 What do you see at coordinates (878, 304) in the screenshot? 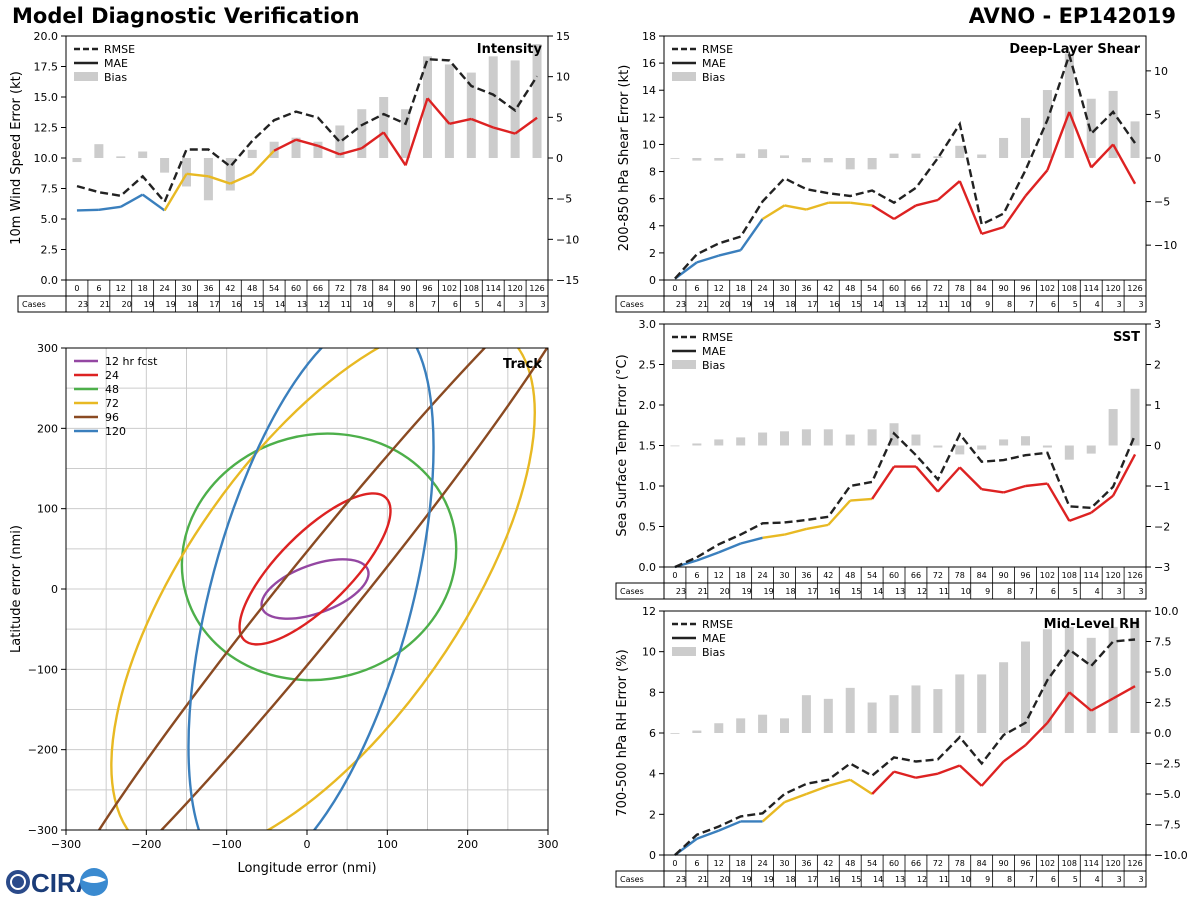
I see `case-cell: 14` at bounding box center [878, 304].